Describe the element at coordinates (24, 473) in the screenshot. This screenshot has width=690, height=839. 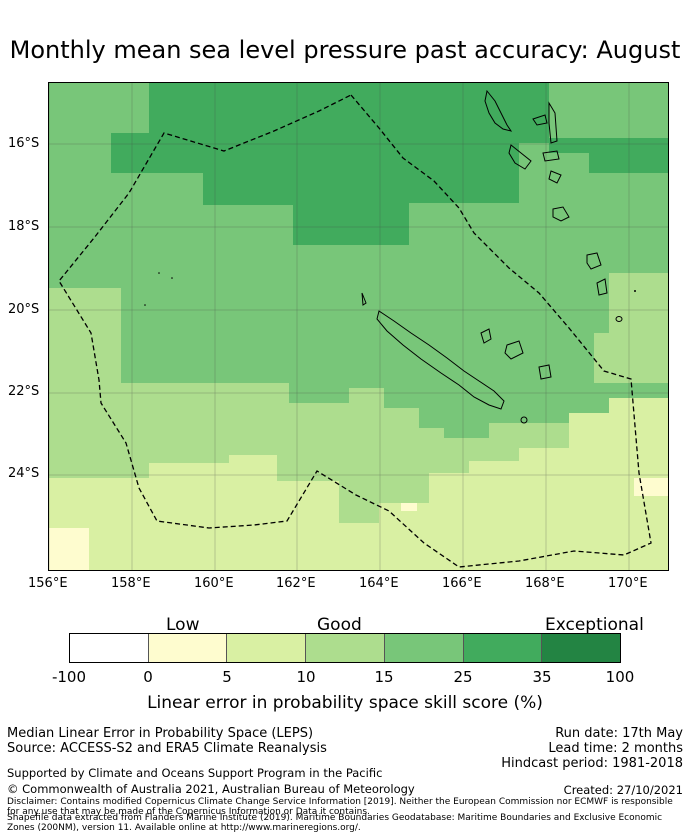
I see `lat-label: 24°S` at that location.